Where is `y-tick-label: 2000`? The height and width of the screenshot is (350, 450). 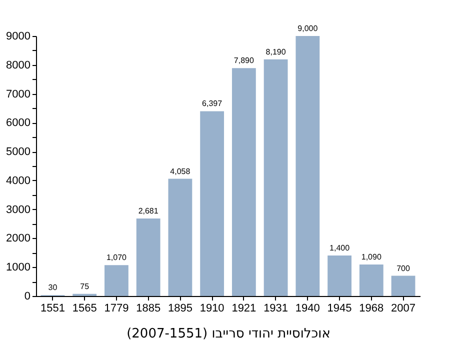 y-tick-label: 2000 is located at coordinates (18, 238).